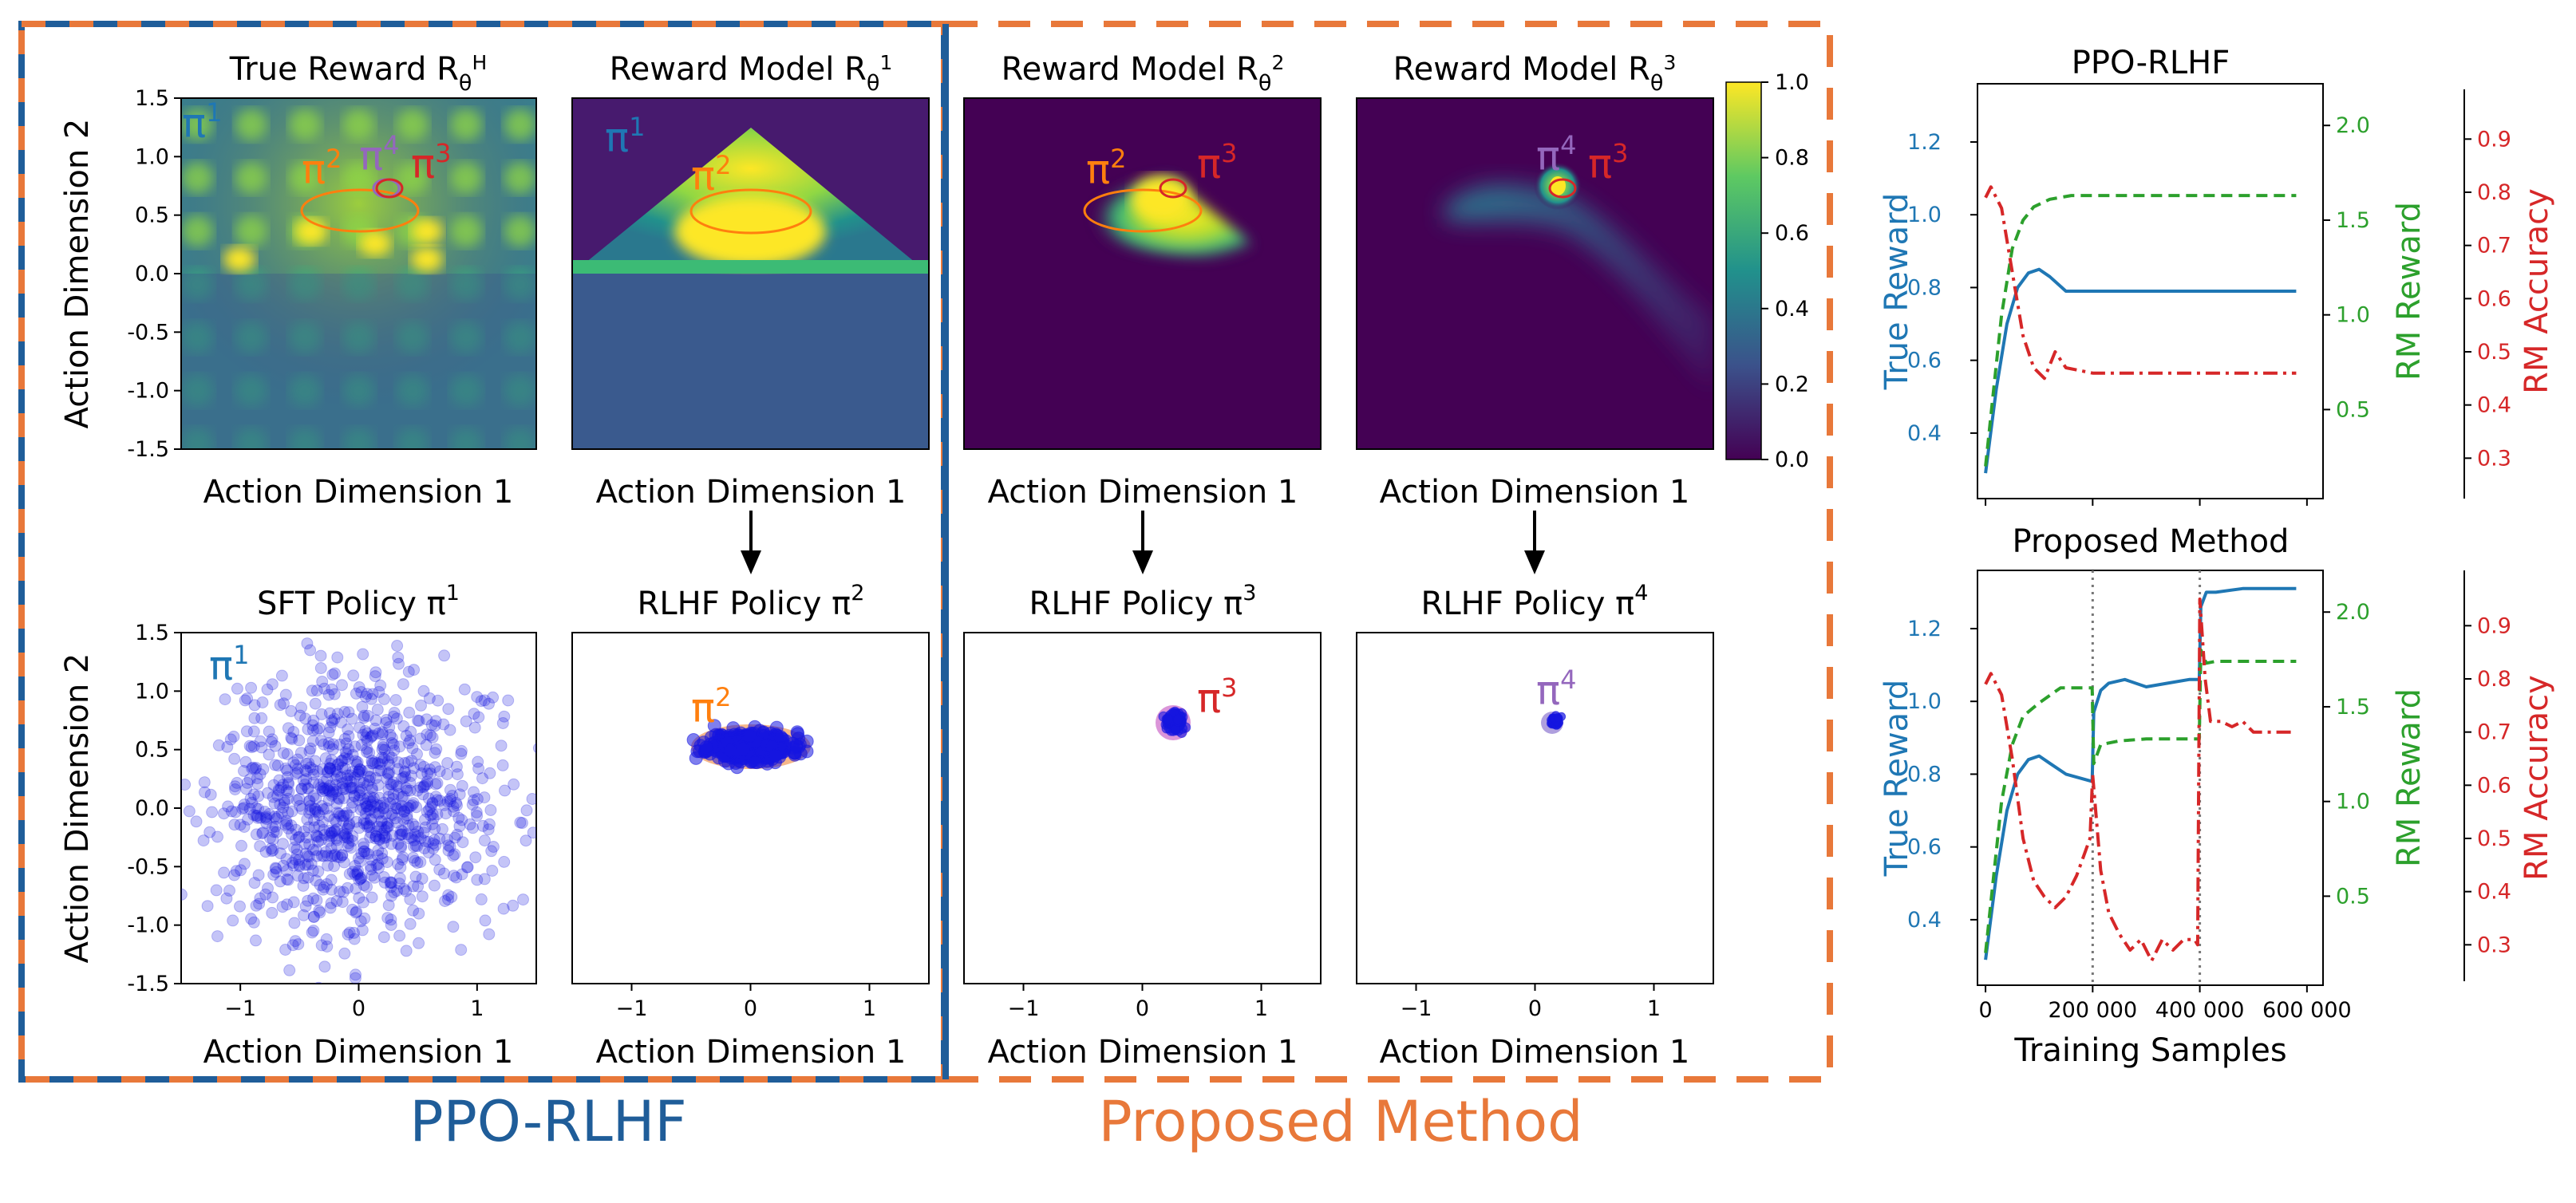  What do you see at coordinates (2353, 125) in the screenshot?
I see `ytick-label-rm: 2.0` at bounding box center [2353, 125].